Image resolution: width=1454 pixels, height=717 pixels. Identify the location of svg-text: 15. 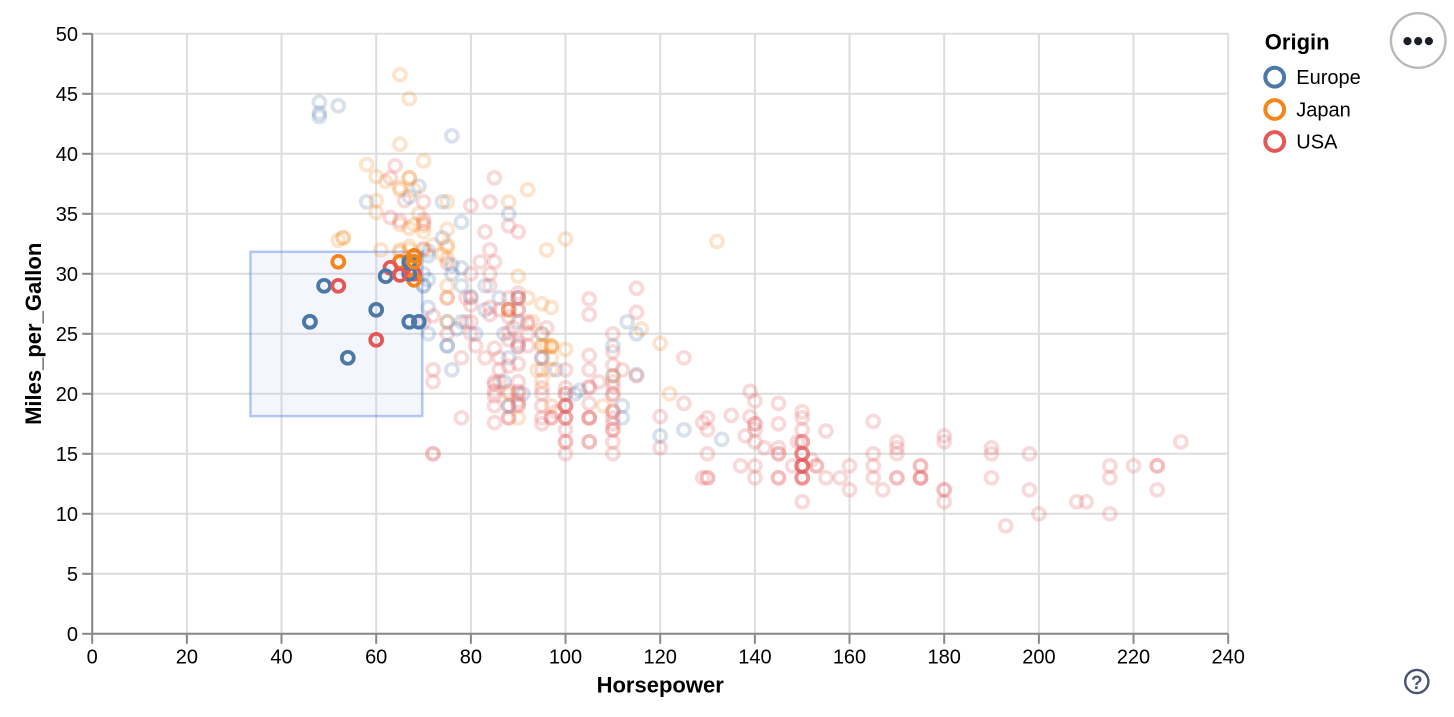
(67, 455).